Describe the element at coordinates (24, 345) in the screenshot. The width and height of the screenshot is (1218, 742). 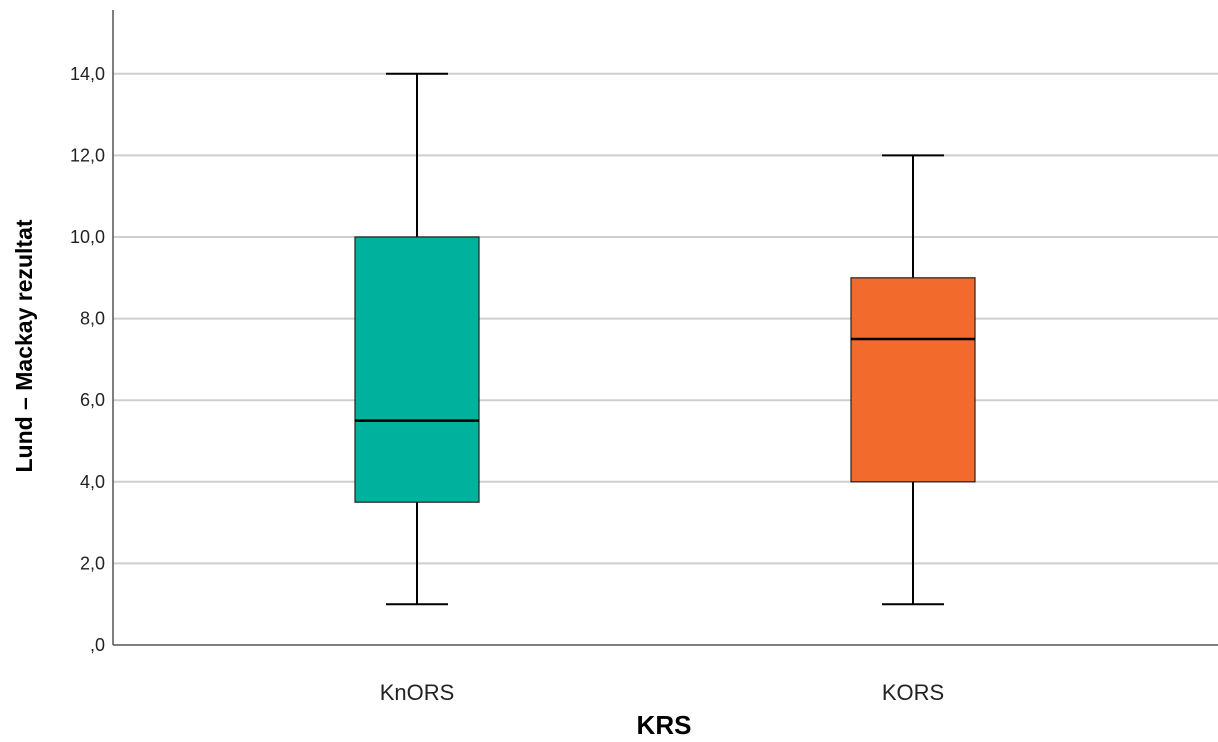
I see `y-axis-title: Lund – Mackay rezultat` at that location.